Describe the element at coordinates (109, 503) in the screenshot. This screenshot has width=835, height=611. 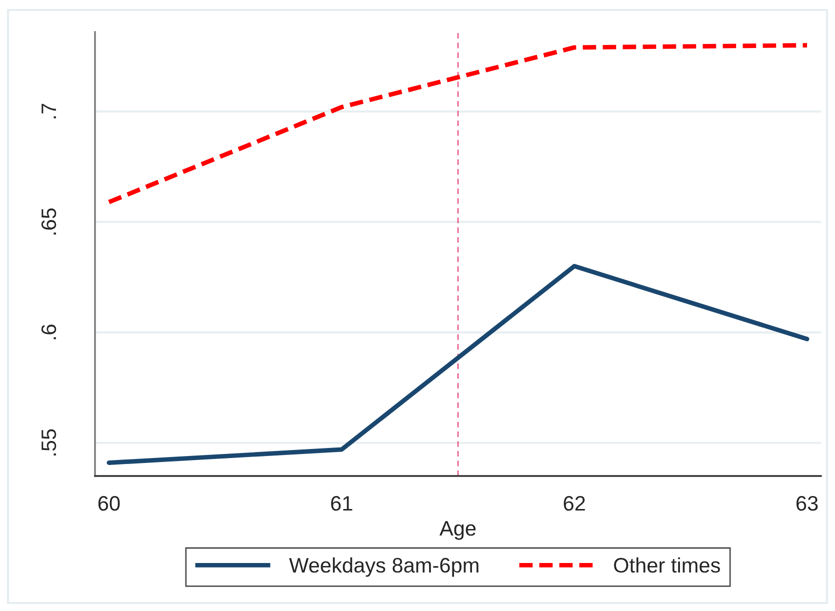
I see `x-tick-label: 60` at that location.